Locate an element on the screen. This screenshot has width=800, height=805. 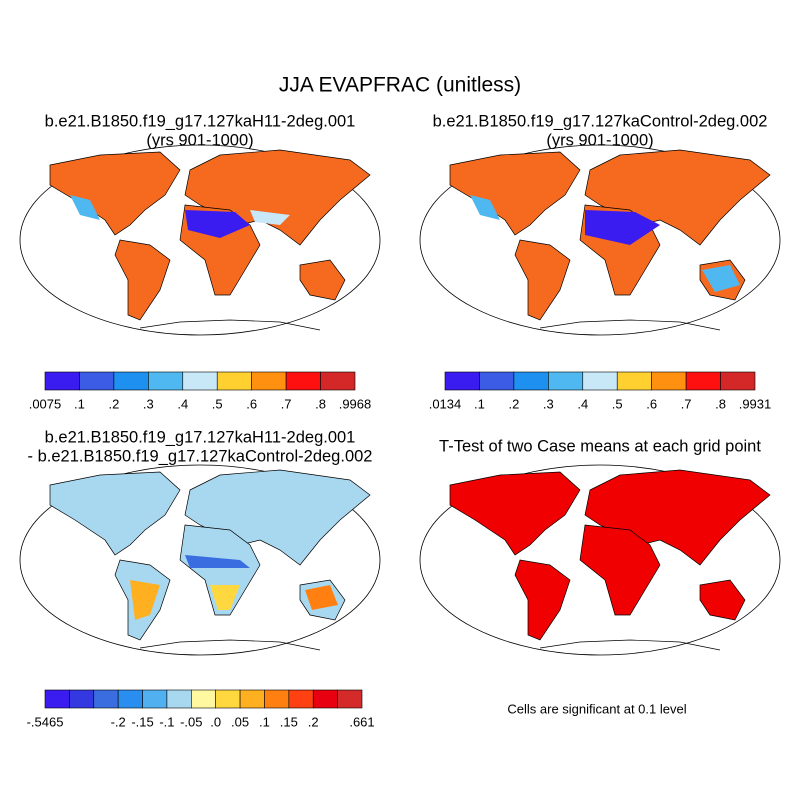
colorbar-label: .9968 is located at coordinates (355, 403).